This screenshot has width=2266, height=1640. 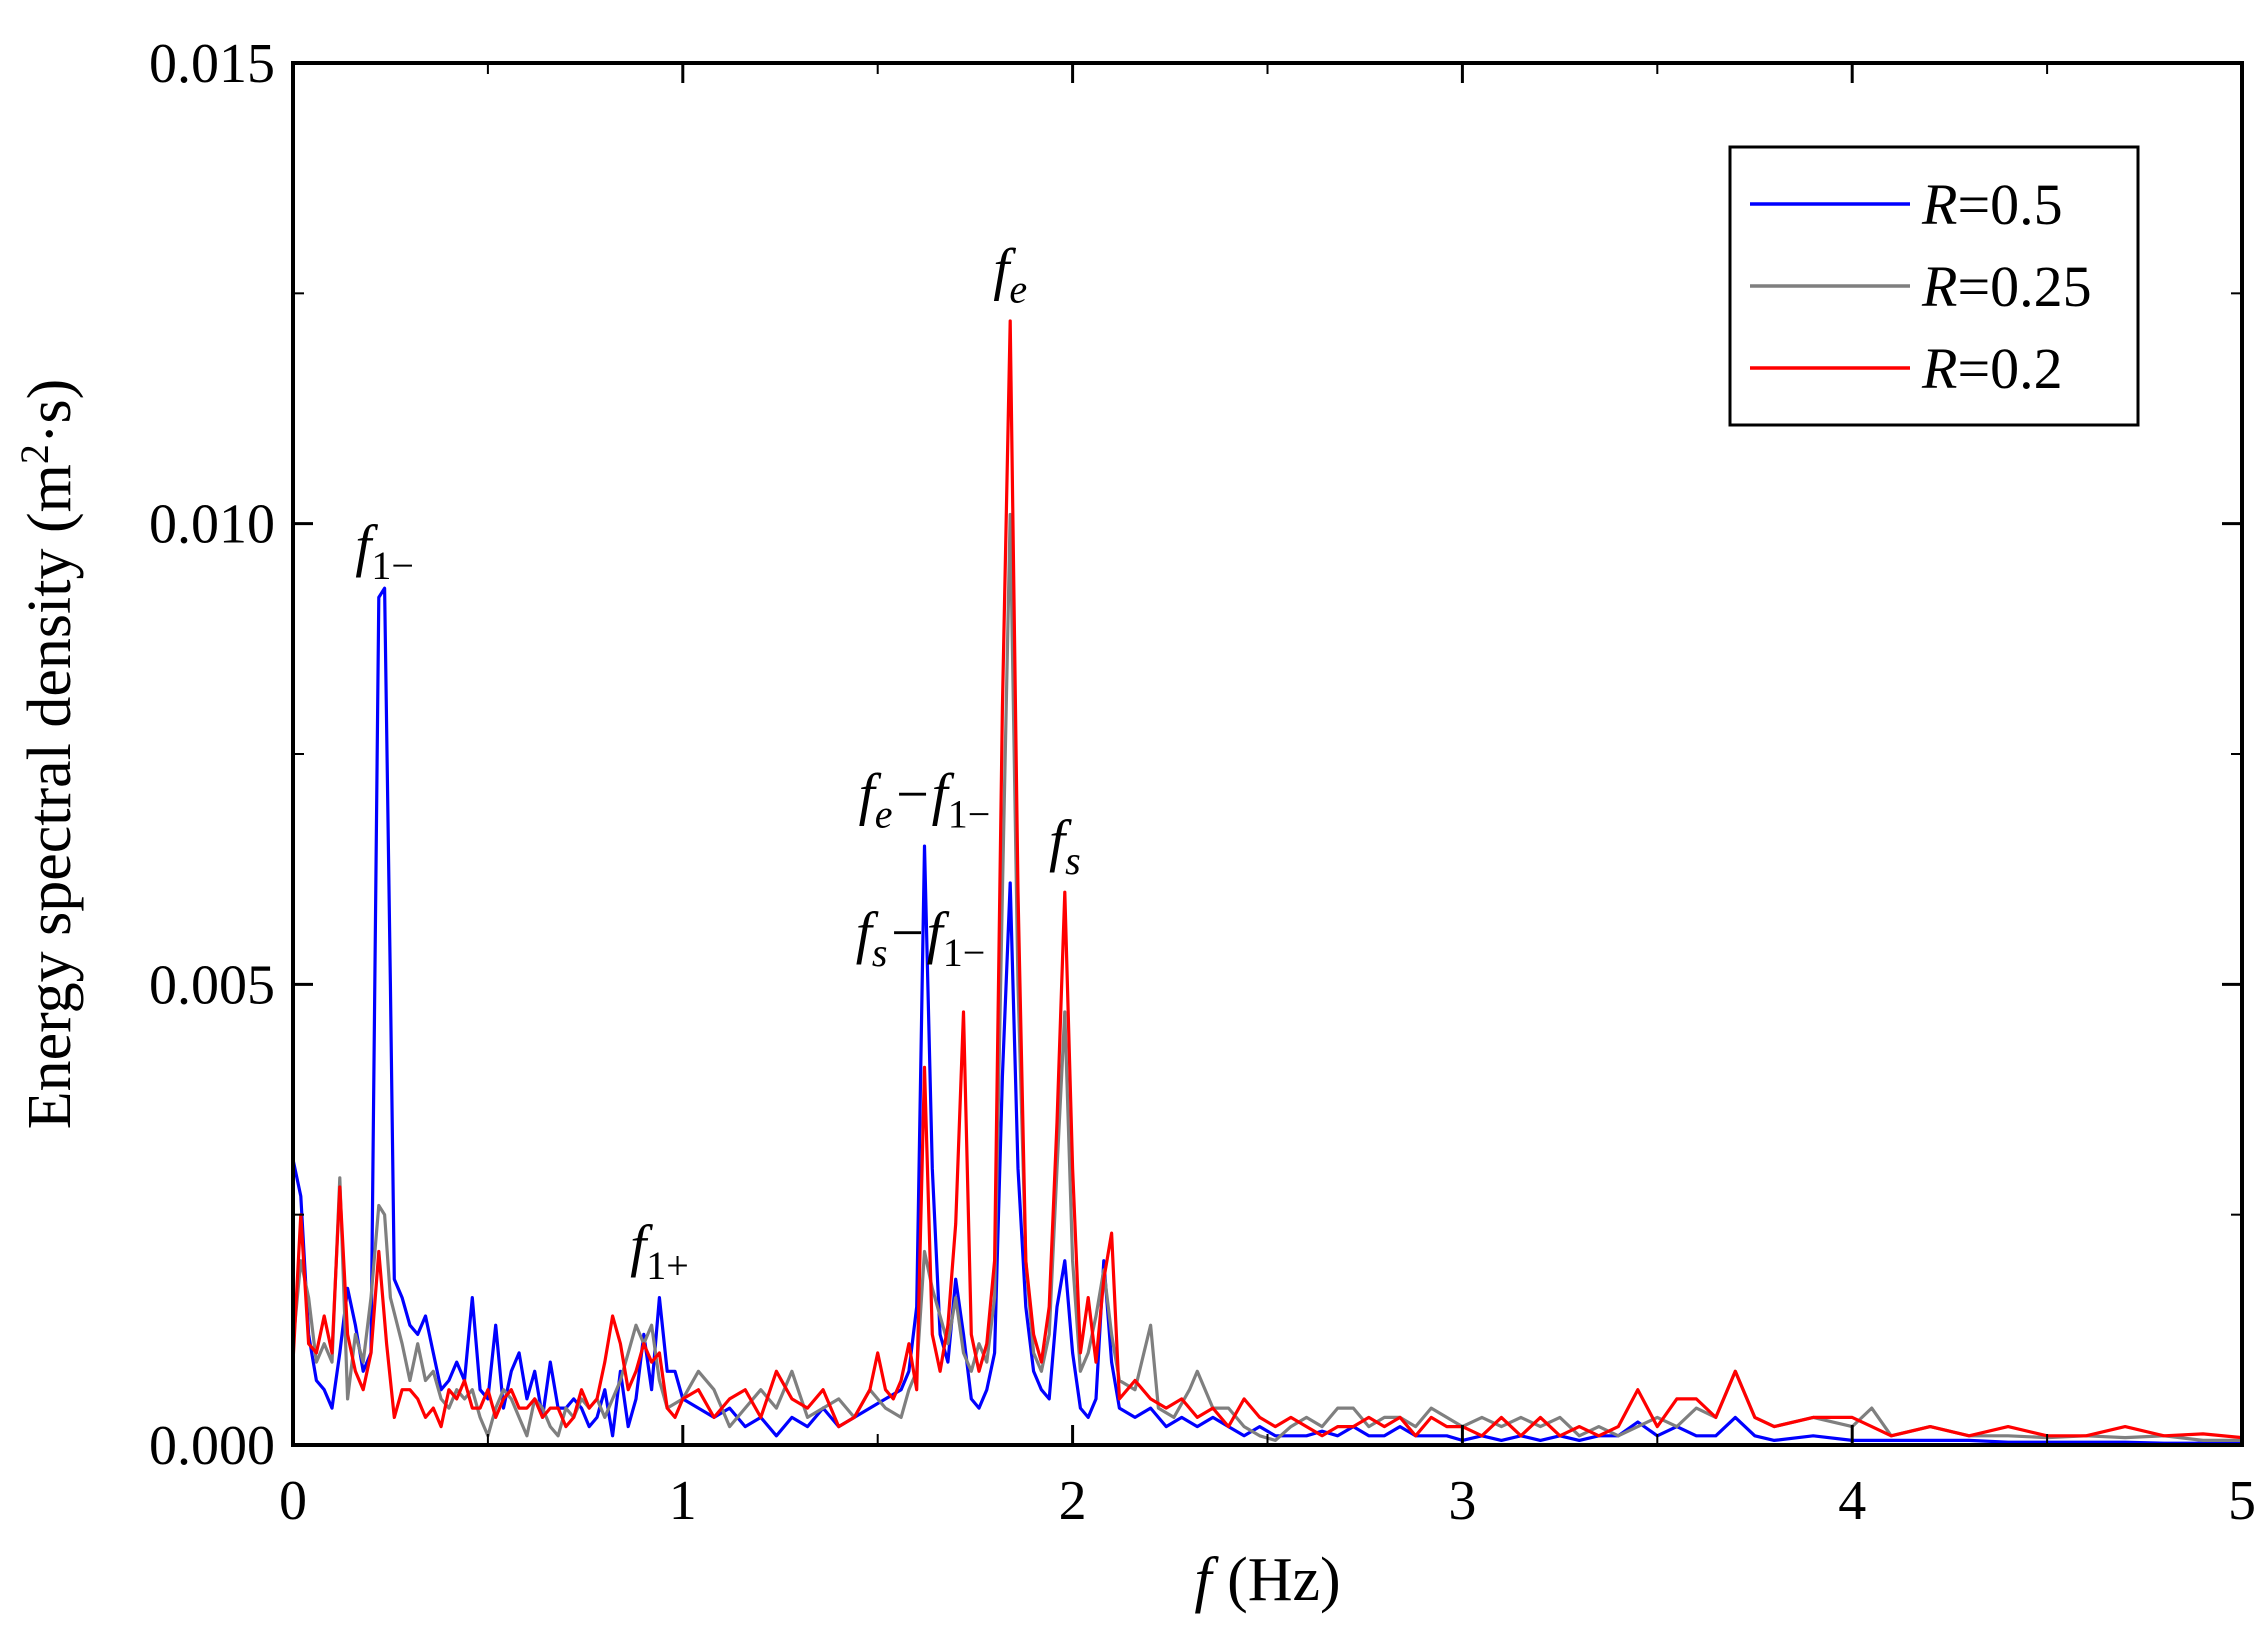 What do you see at coordinates (34, 454) in the screenshot?
I see `y-axis-sup: 2` at bounding box center [34, 454].